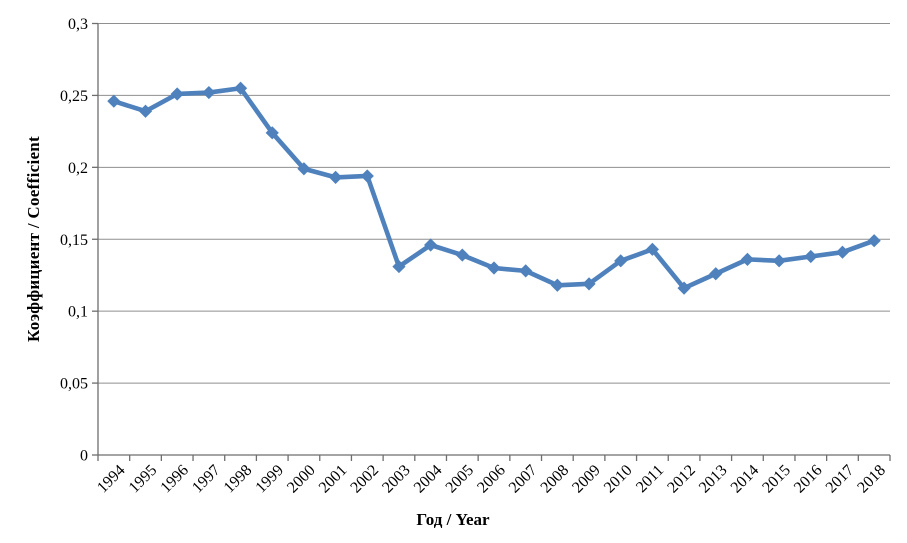 This screenshot has width=907, height=543. Describe the element at coordinates (206, 479) in the screenshot. I see `x-tick-label: 1997` at that location.